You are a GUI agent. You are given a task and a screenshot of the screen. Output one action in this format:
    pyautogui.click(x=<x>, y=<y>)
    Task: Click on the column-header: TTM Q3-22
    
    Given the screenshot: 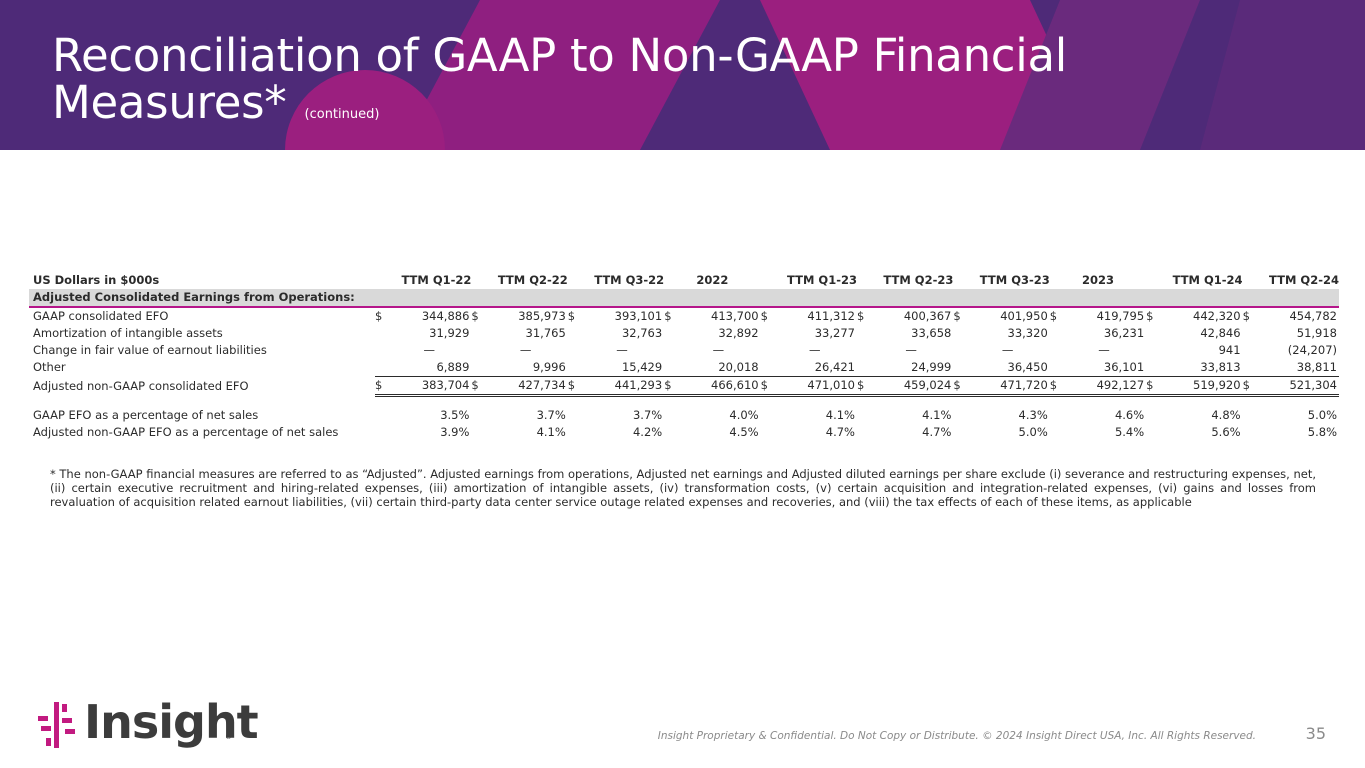 What is the action you would take?
    pyautogui.click(x=629, y=280)
    